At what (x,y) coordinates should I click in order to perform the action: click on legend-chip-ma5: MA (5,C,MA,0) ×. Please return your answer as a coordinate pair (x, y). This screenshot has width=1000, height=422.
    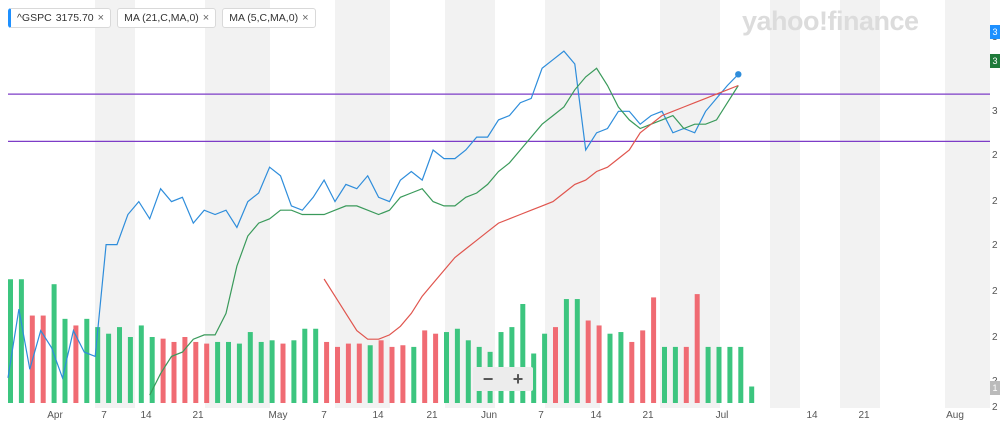
    Looking at the image, I should click on (269, 18).